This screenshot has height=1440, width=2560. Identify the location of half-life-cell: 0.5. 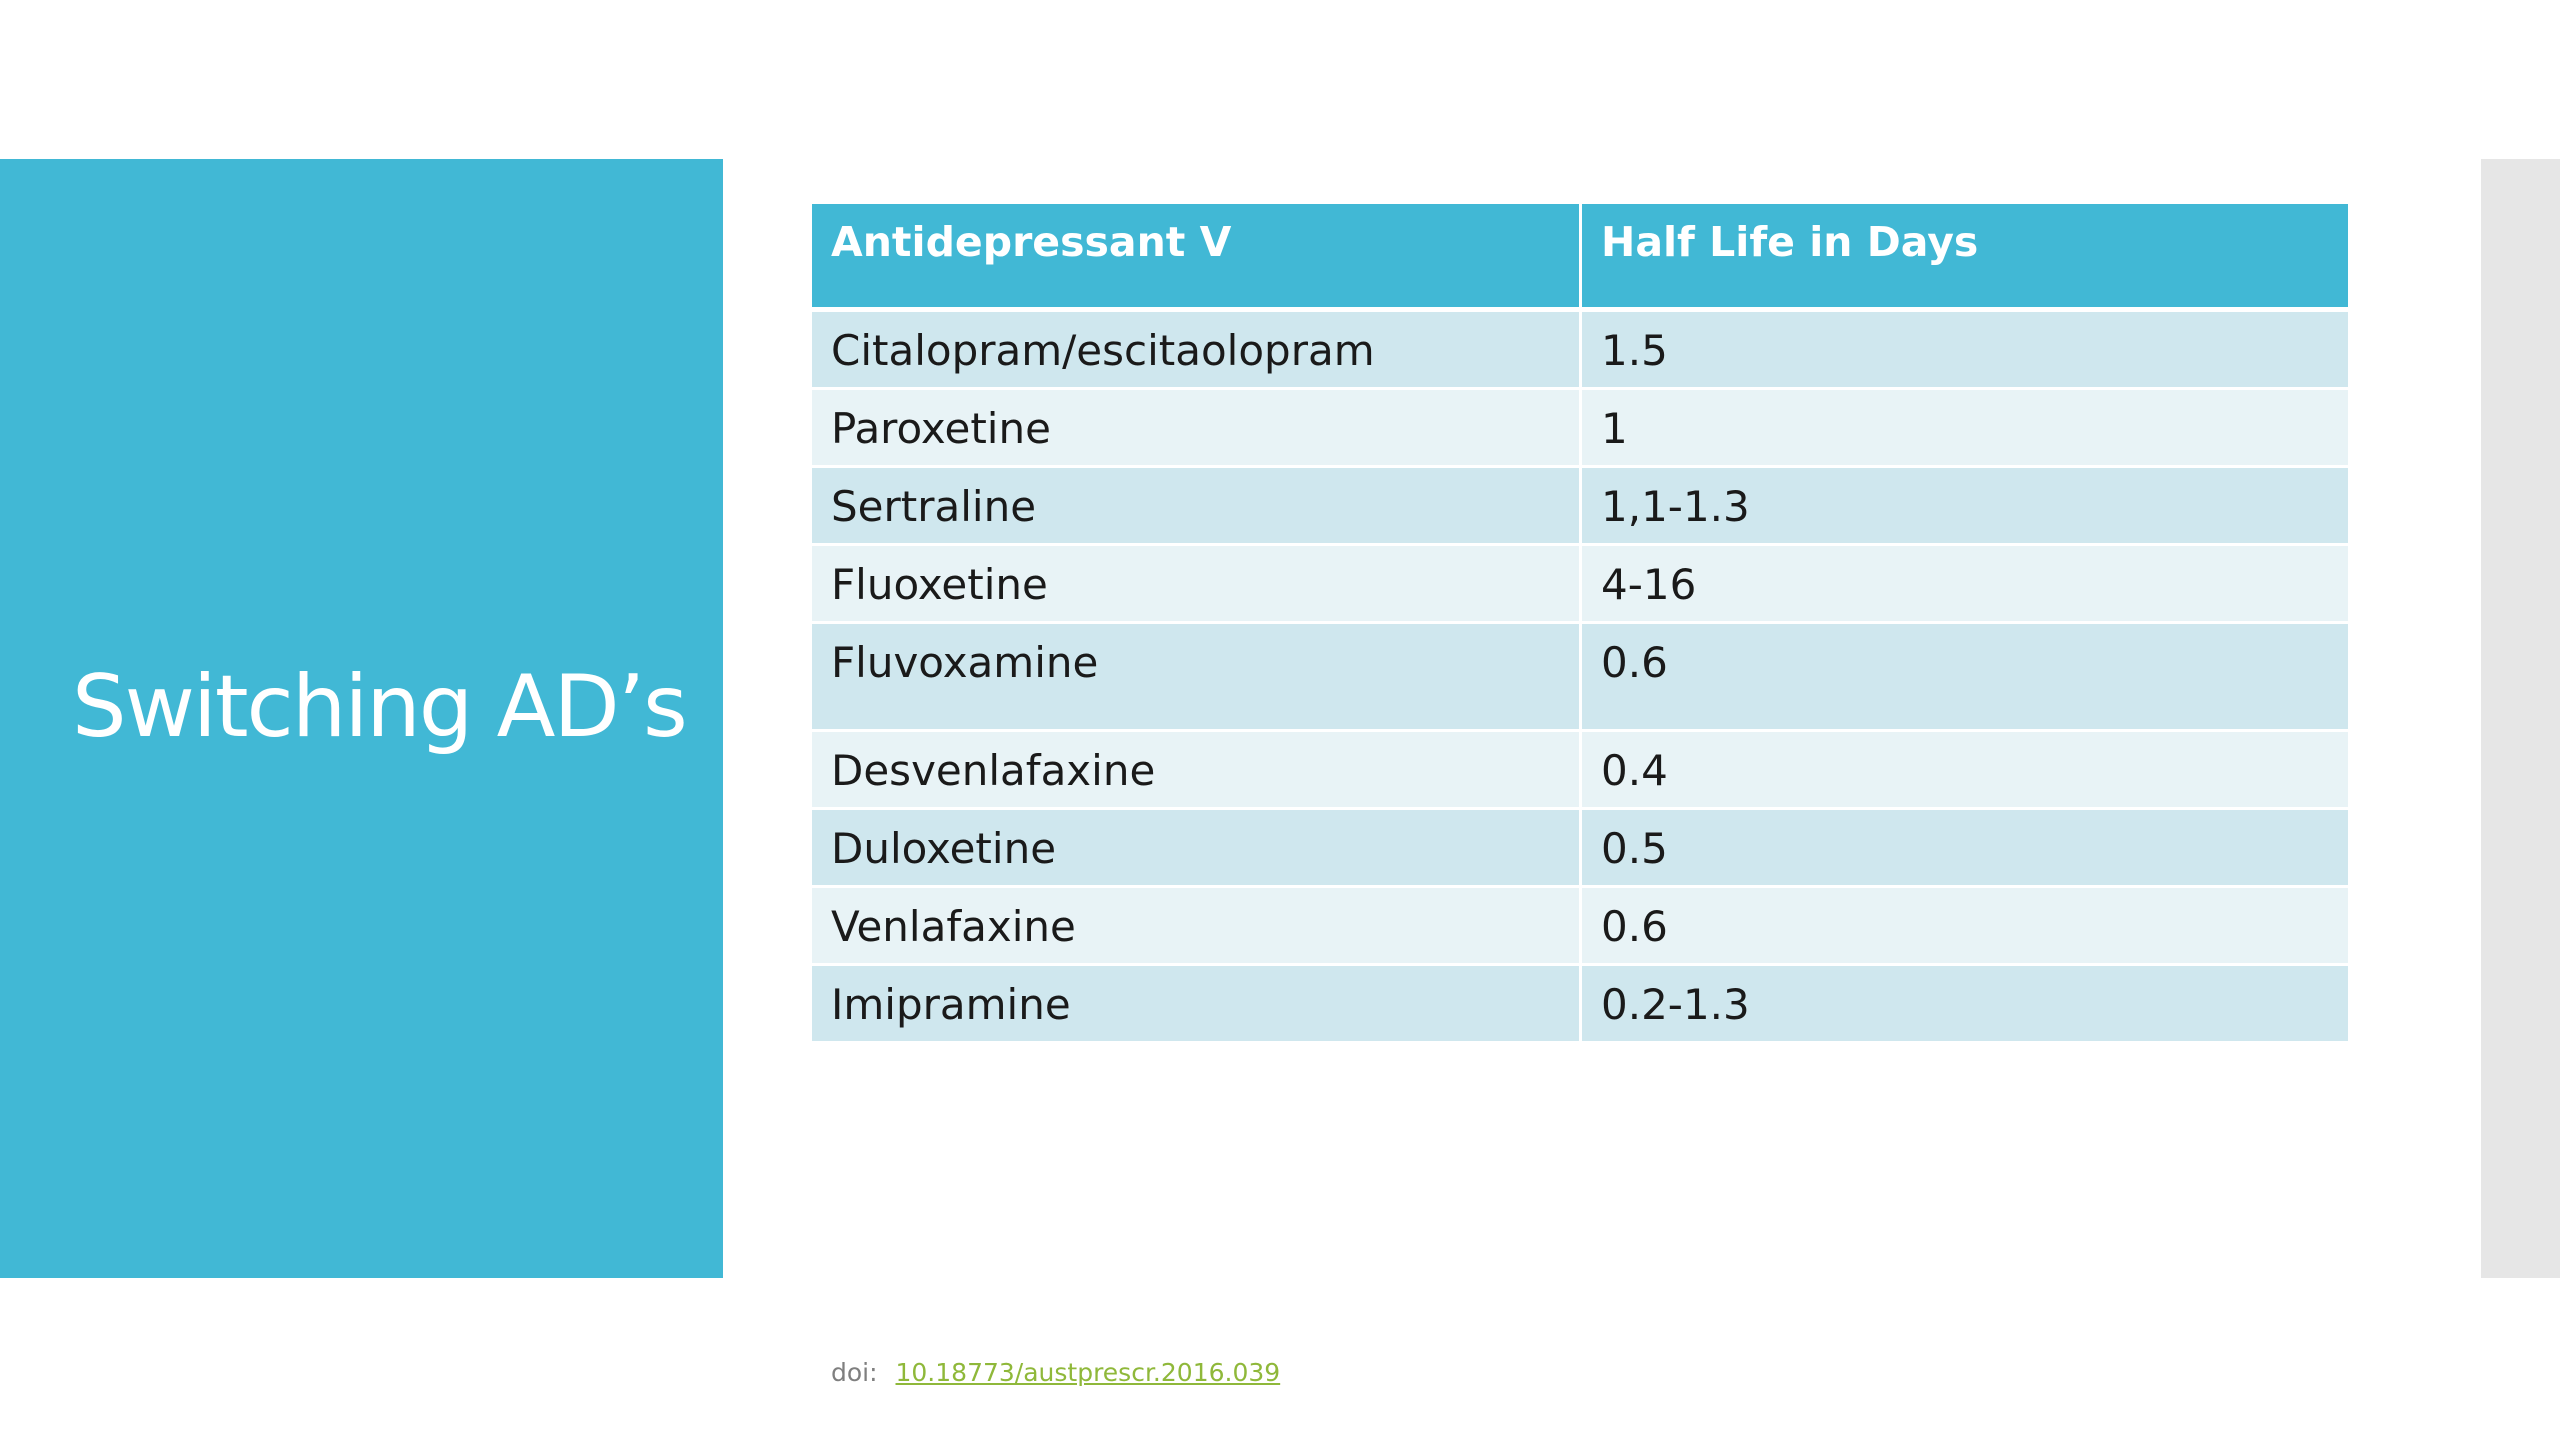
(1963, 847).